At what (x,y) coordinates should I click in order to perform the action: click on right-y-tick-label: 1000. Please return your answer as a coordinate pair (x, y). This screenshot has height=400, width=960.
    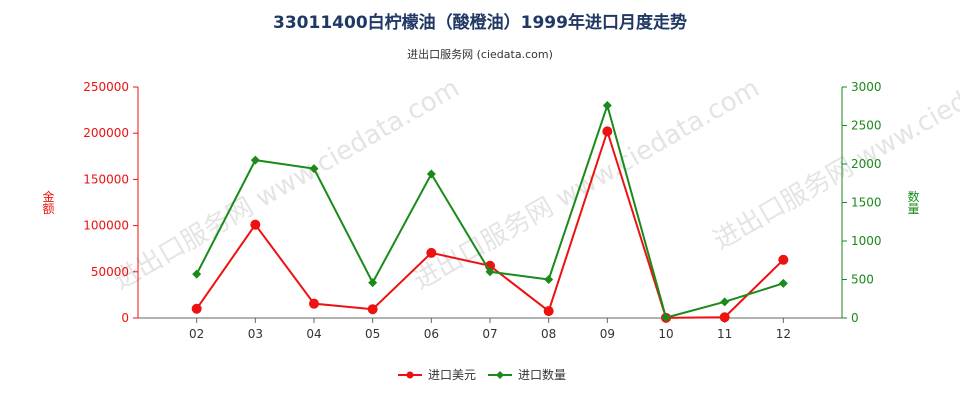
    Looking at the image, I should click on (866, 241).